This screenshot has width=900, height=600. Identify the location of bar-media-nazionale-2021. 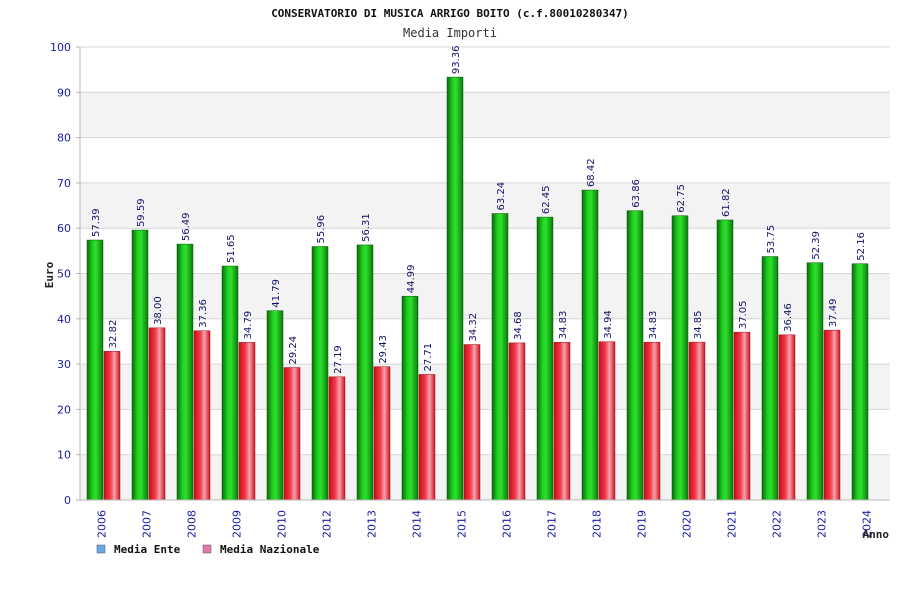
(742, 416).